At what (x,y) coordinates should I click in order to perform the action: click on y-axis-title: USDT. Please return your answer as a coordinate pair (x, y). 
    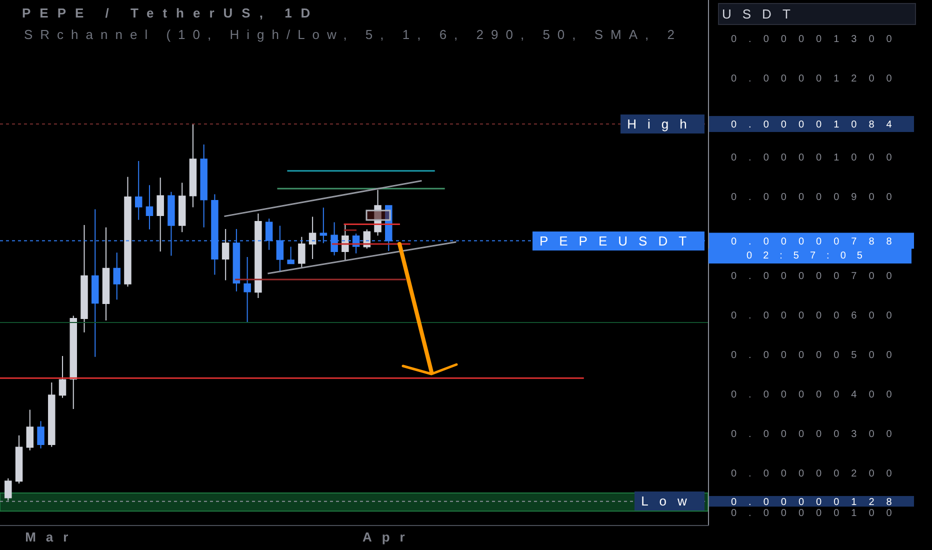
    Looking at the image, I should click on (762, 14).